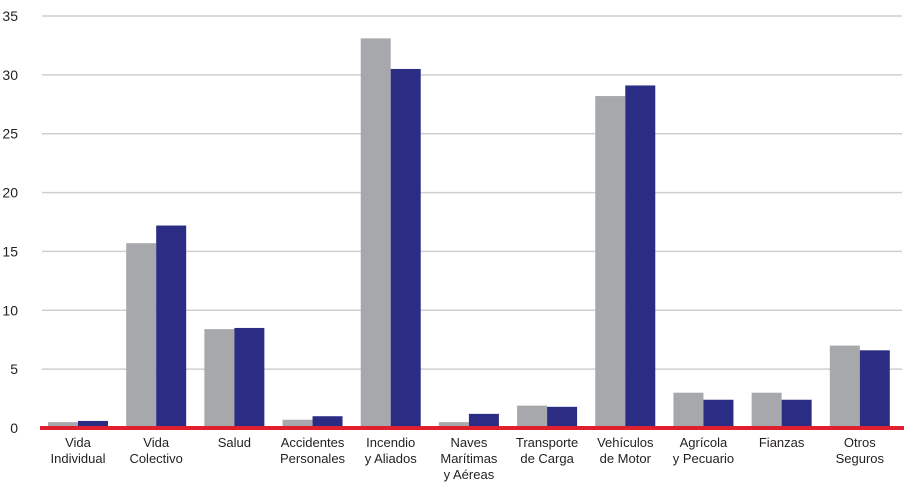 The height and width of the screenshot is (489, 917). Describe the element at coordinates (10, 193) in the screenshot. I see `y-tick-label: 20` at that location.